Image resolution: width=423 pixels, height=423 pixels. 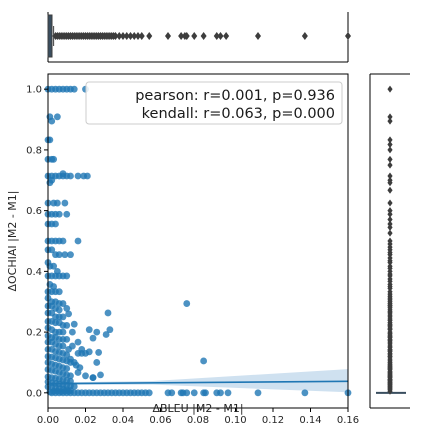 What do you see at coordinates (198, 415) in the screenshot?
I see `x-axis-ticks: 0.00 0.02 0.04 0.06 0.08 0.10 0.12 0.14 0.16` at bounding box center [198, 415].